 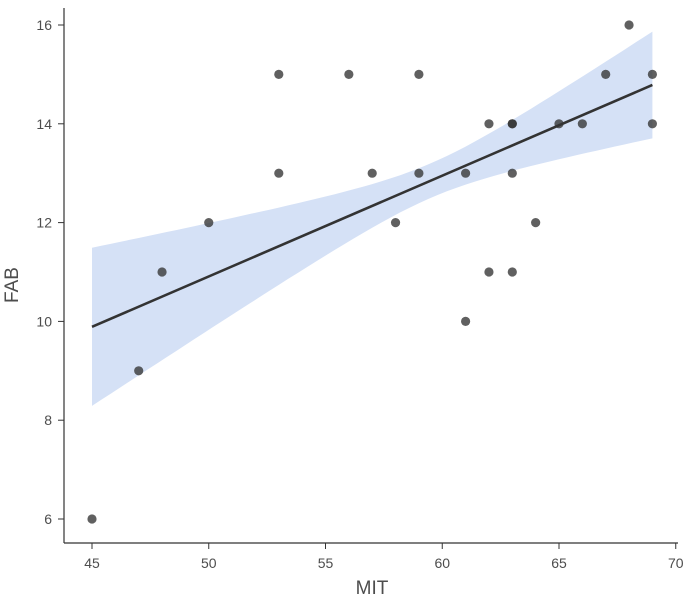 What do you see at coordinates (209, 563) in the screenshot?
I see `x-tick-label: 50` at bounding box center [209, 563].